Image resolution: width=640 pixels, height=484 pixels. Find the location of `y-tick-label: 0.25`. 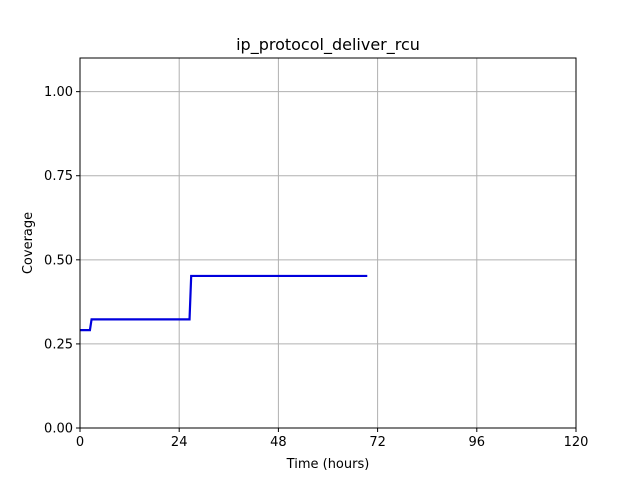

y-tick-label: 0.25 is located at coordinates (58, 344).